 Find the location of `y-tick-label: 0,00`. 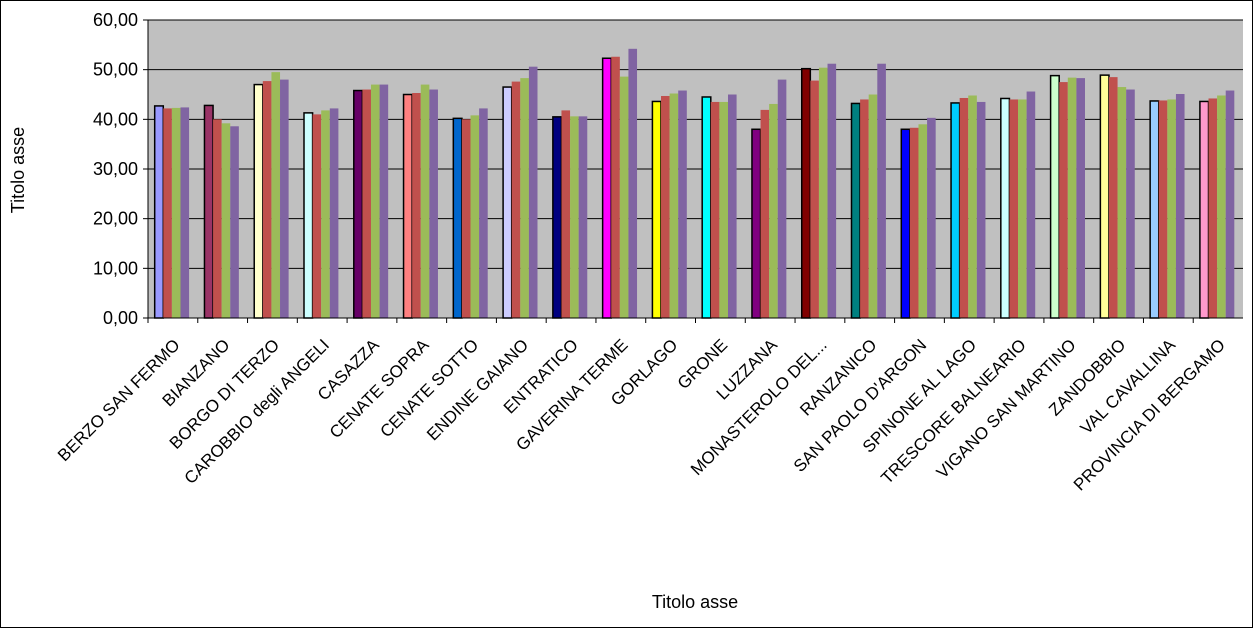

y-tick-label: 0,00 is located at coordinates (120, 318).